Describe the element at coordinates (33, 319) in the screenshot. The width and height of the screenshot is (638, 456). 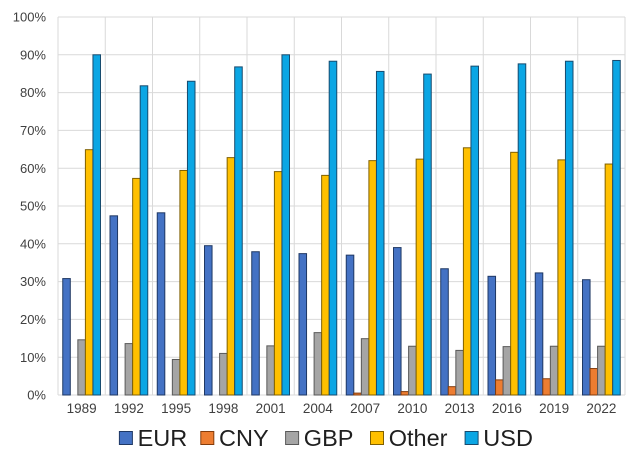
I see `svg-text: 20%` at that location.